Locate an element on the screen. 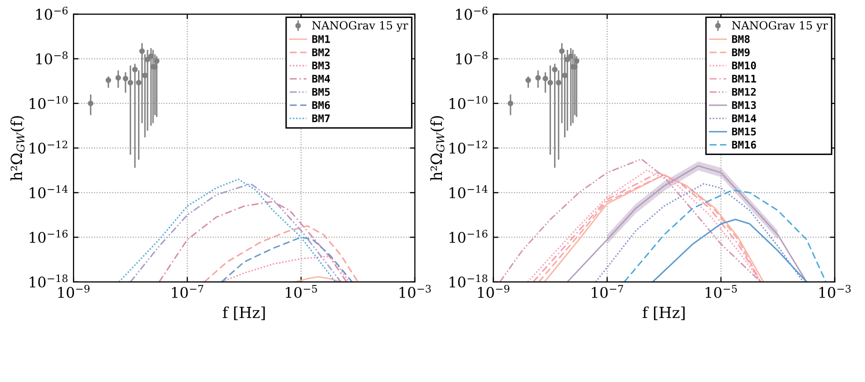  legend-label: BM16 is located at coordinates (744, 144).